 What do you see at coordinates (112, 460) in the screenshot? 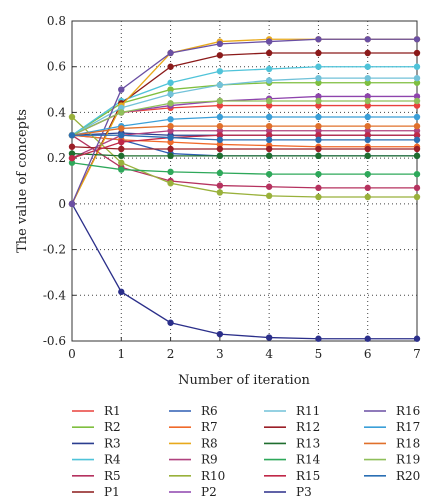
I see `legend-label: R4` at bounding box center [112, 460].